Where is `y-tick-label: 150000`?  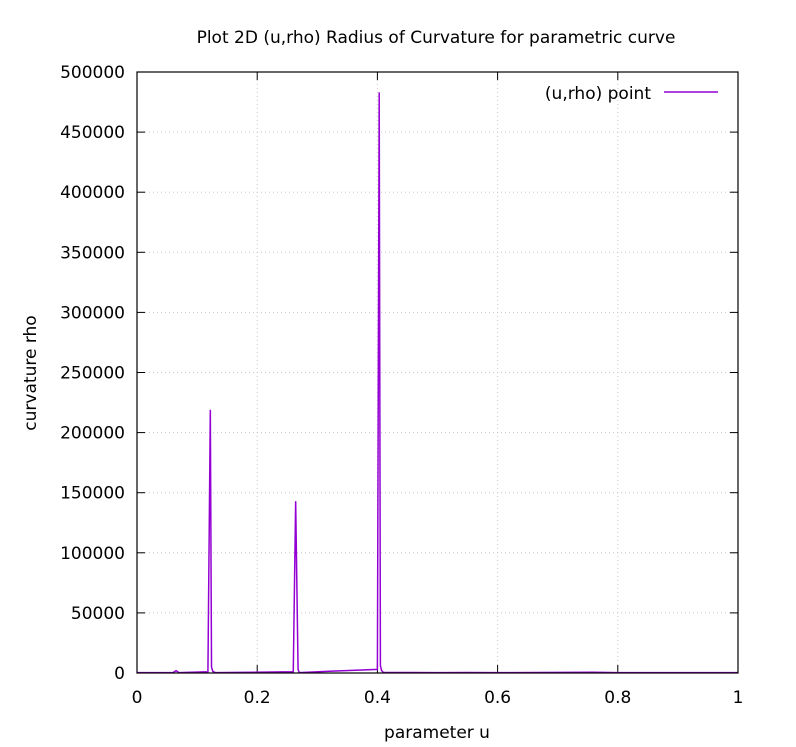 y-tick-label: 150000 is located at coordinates (92, 494).